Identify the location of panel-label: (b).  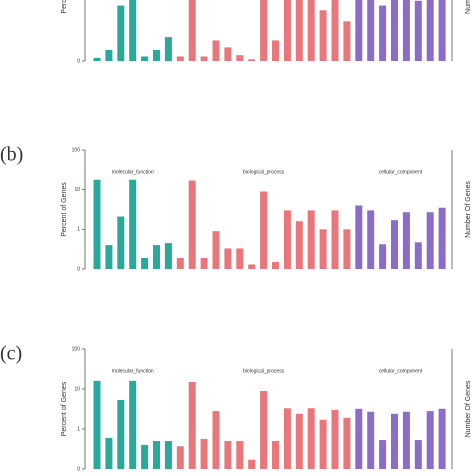
(11, 155).